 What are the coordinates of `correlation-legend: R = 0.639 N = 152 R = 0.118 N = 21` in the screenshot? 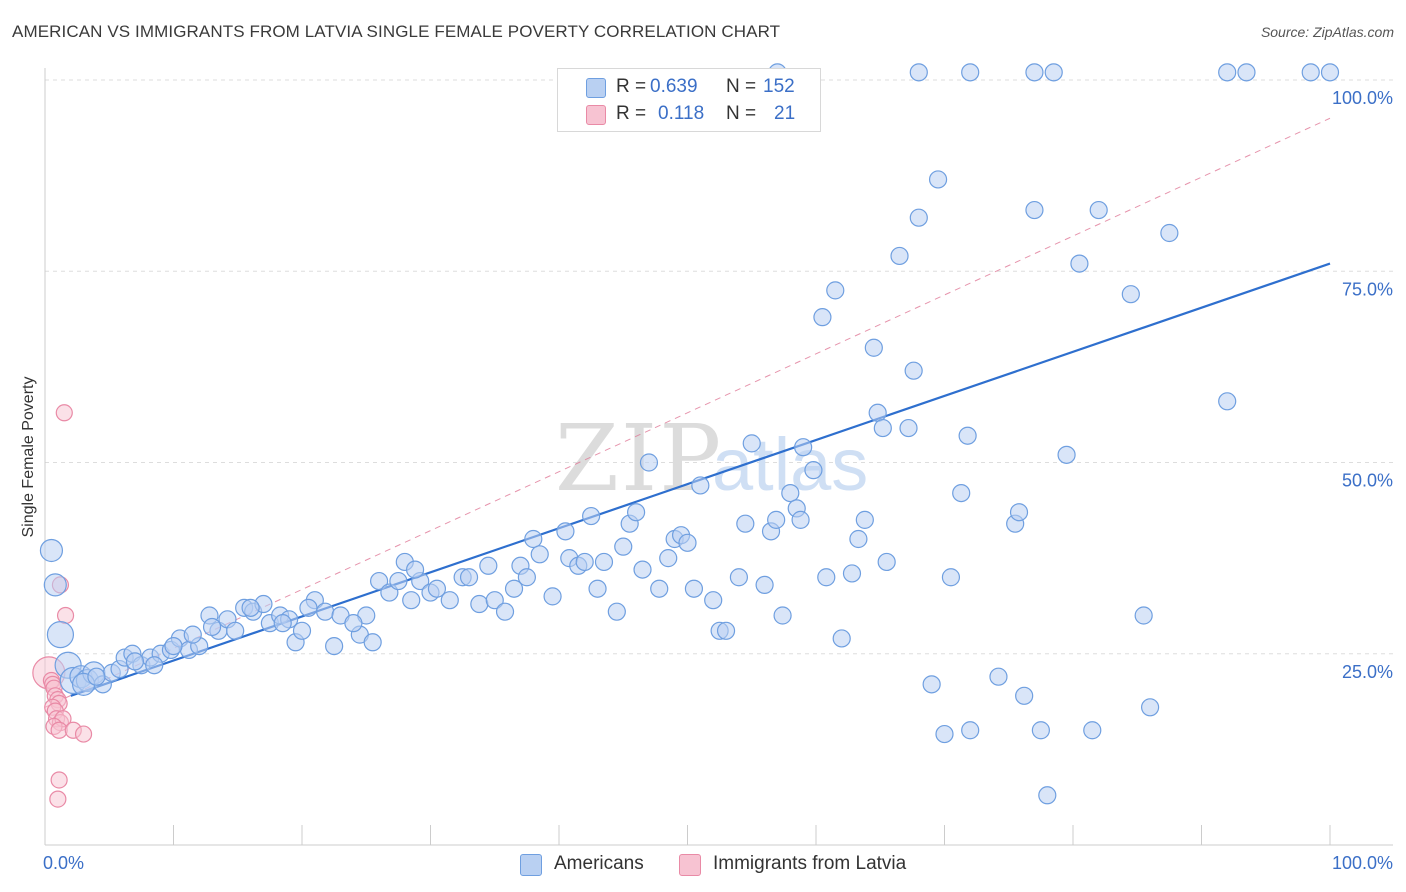 It's located at (689, 100).